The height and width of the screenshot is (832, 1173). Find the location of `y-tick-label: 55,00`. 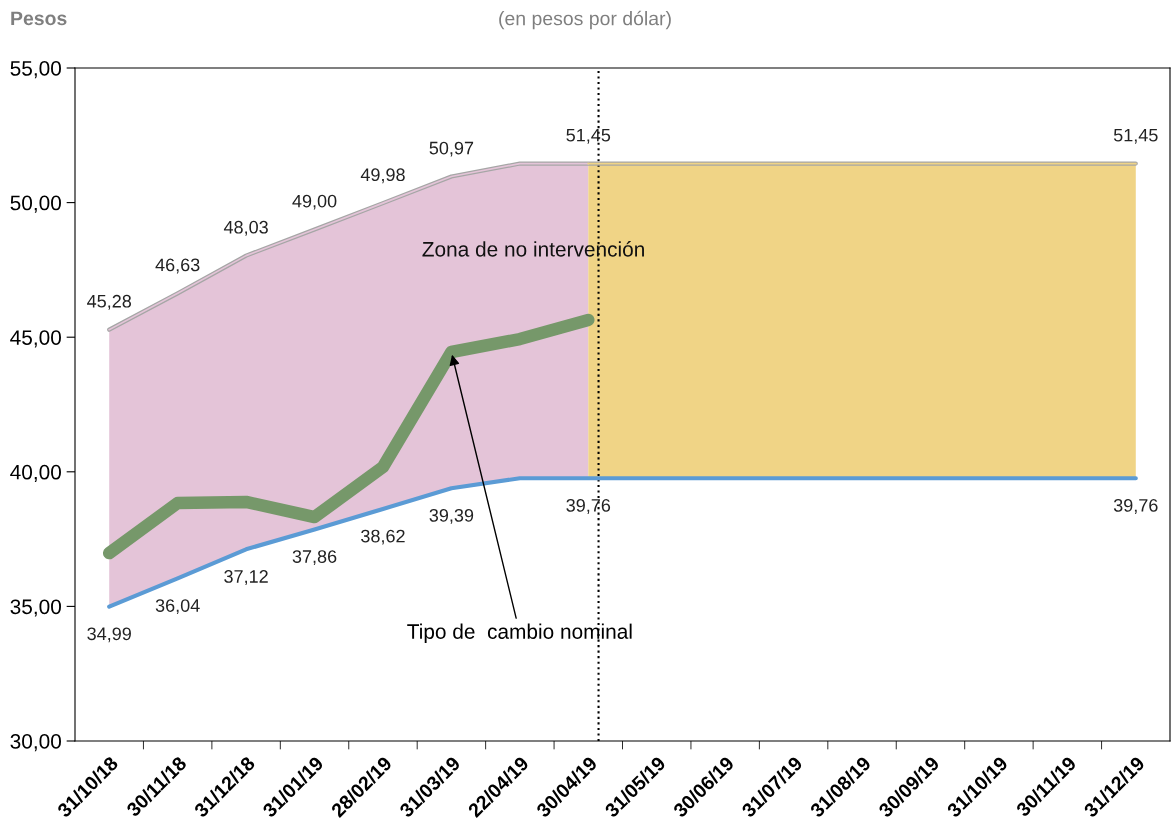

y-tick-label: 55,00 is located at coordinates (35, 70).